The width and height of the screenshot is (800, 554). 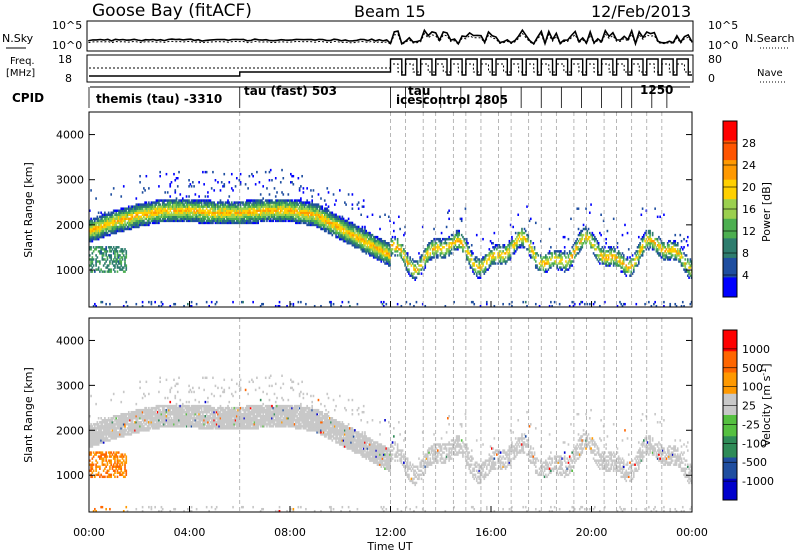 I want to click on sky-ytick-top-right: 10^5, so click(x=723, y=25).